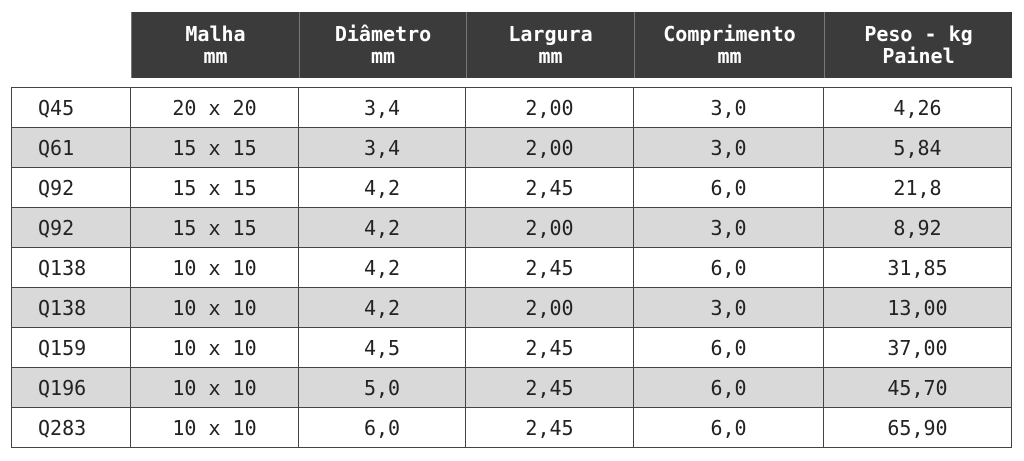 This screenshot has width=1024, height=461. What do you see at coordinates (71, 347) in the screenshot?
I see `table-cell: Q159` at bounding box center [71, 347].